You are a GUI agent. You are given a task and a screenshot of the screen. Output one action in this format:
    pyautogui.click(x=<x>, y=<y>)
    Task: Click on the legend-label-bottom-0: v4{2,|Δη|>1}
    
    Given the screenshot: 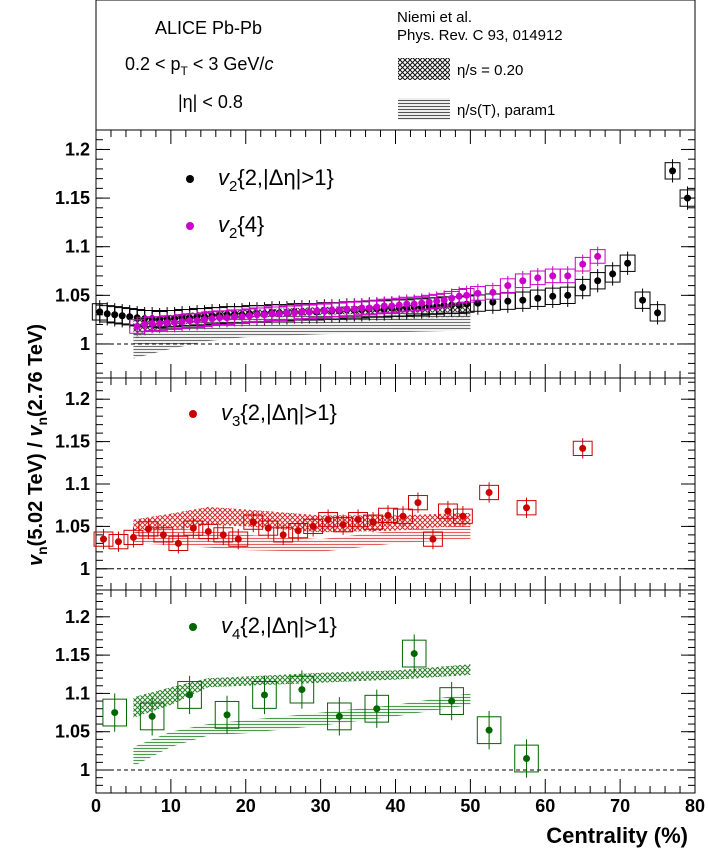 What is the action you would take?
    pyautogui.click(x=279, y=628)
    